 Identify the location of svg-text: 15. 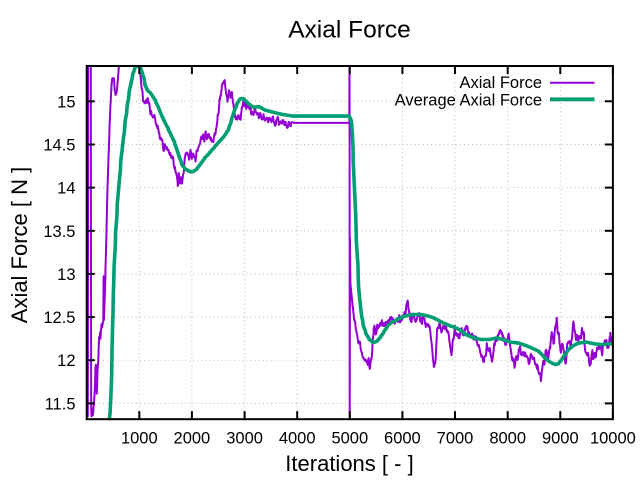
(66, 102).